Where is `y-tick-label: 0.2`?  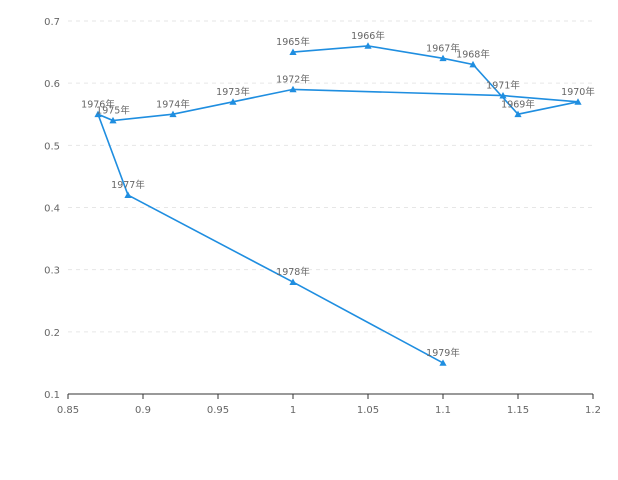
y-tick-label: 0.2 is located at coordinates (52, 333).